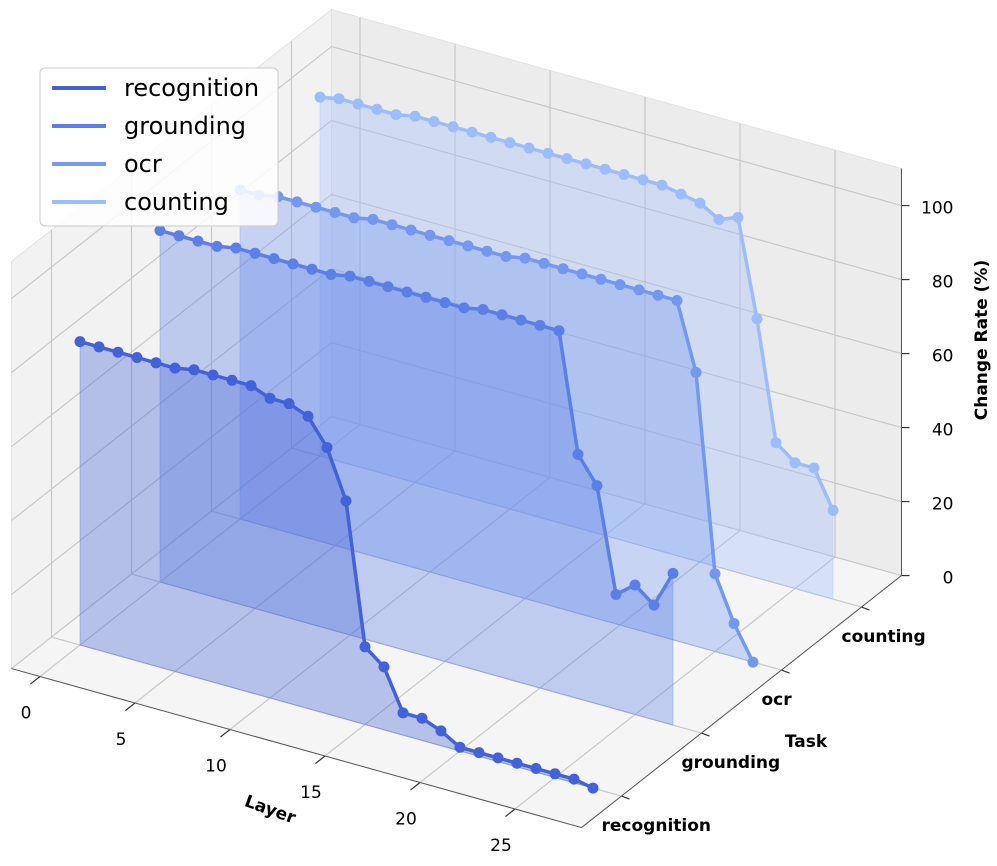  What do you see at coordinates (121, 740) in the screenshot?
I see `x-tick-label: 5` at bounding box center [121, 740].